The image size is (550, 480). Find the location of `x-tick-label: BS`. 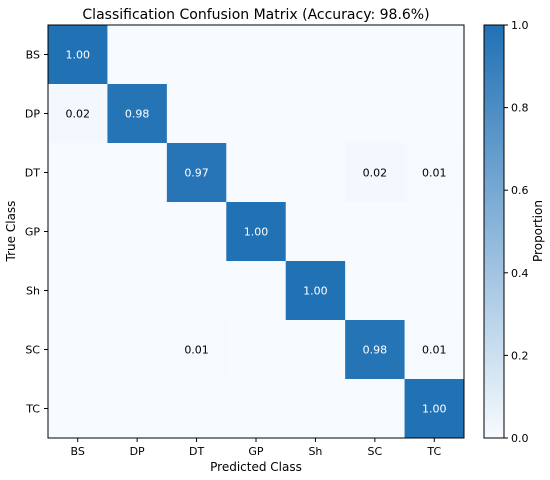

x-tick-label: BS is located at coordinates (78, 451).